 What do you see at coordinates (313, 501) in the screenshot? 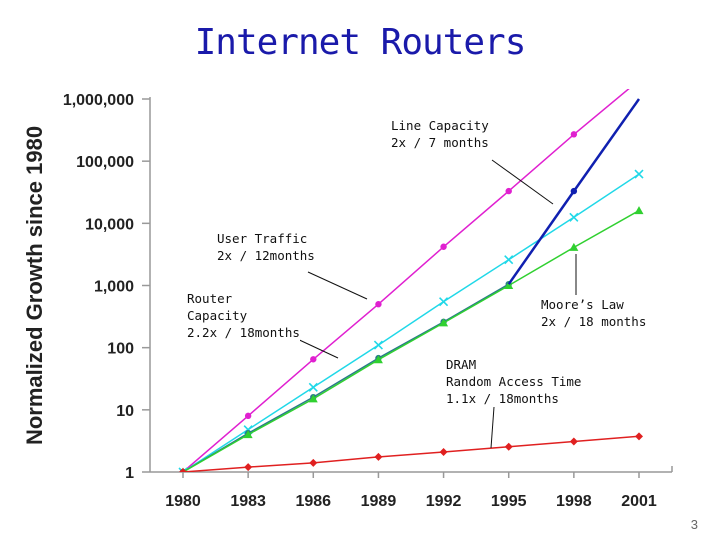
I see `x-tick-label: 1986` at bounding box center [313, 501].